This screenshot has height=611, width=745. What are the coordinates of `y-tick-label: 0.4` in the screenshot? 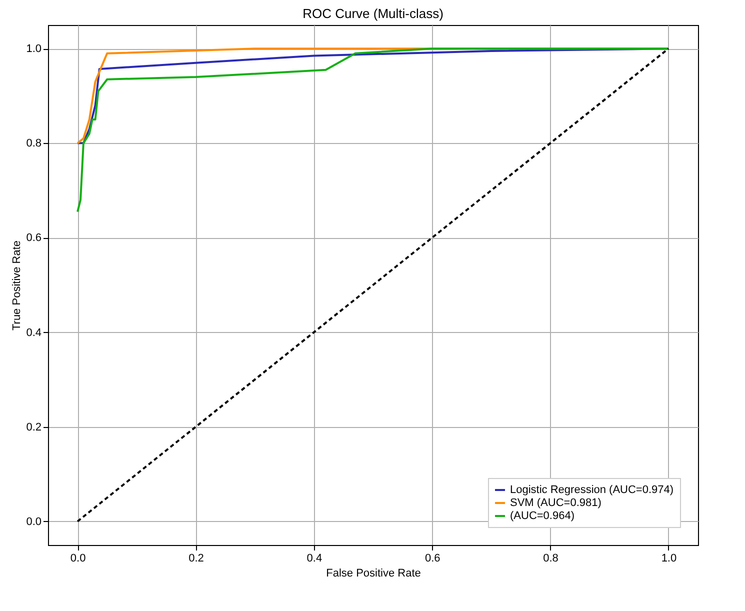 It's located at (34, 332).